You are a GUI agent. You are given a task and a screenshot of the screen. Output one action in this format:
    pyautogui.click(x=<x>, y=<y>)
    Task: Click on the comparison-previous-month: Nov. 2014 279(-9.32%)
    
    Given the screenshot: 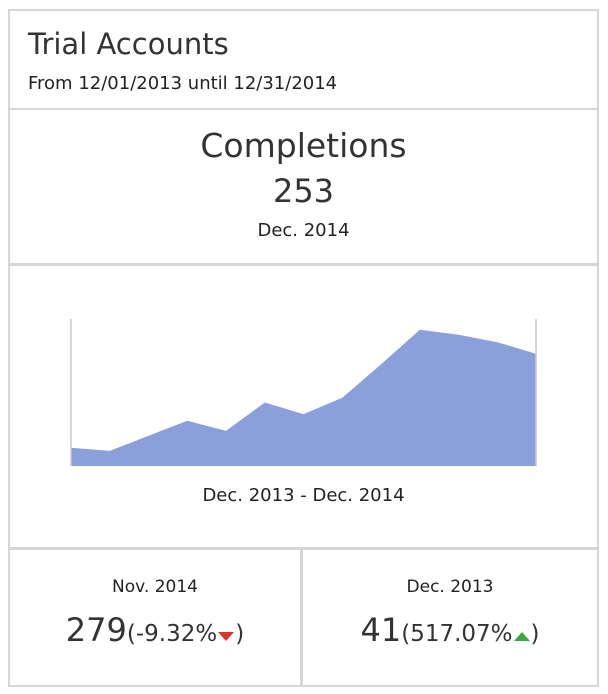 What is the action you would take?
    pyautogui.click(x=156, y=617)
    